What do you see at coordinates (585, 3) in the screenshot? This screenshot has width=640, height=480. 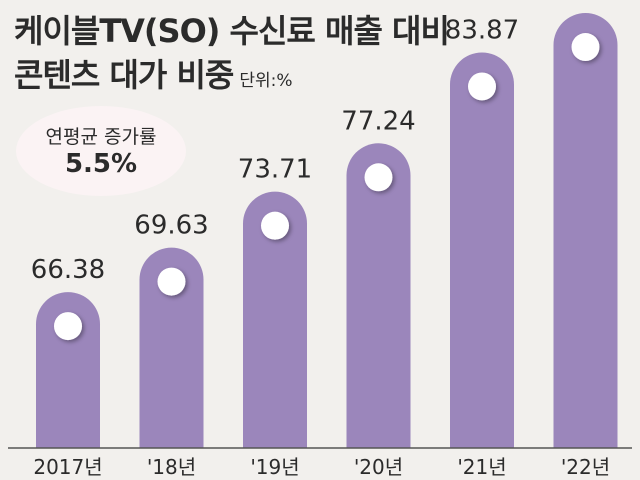 I see `value-label-5: 86.75` at bounding box center [585, 3].